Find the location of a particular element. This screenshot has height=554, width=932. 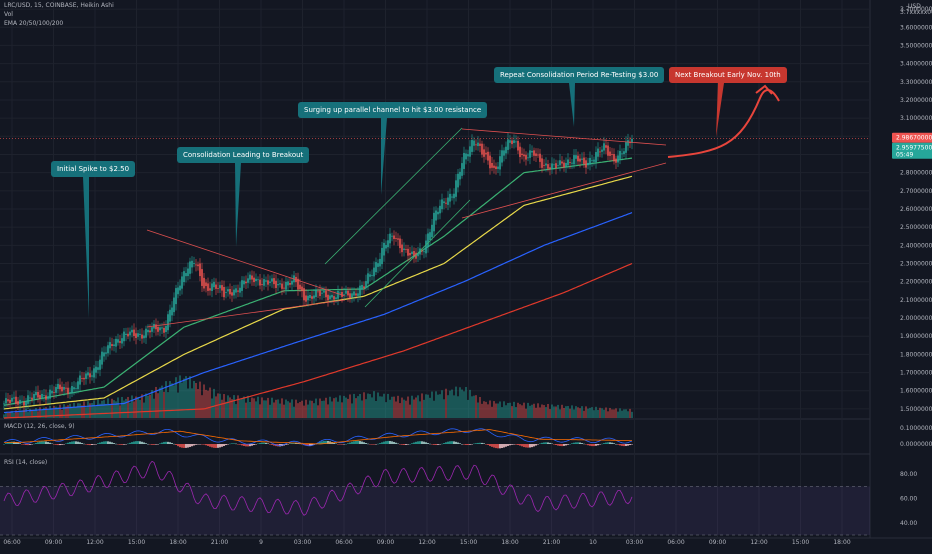

time-tick-label: 15:00 is located at coordinates (136, 542).